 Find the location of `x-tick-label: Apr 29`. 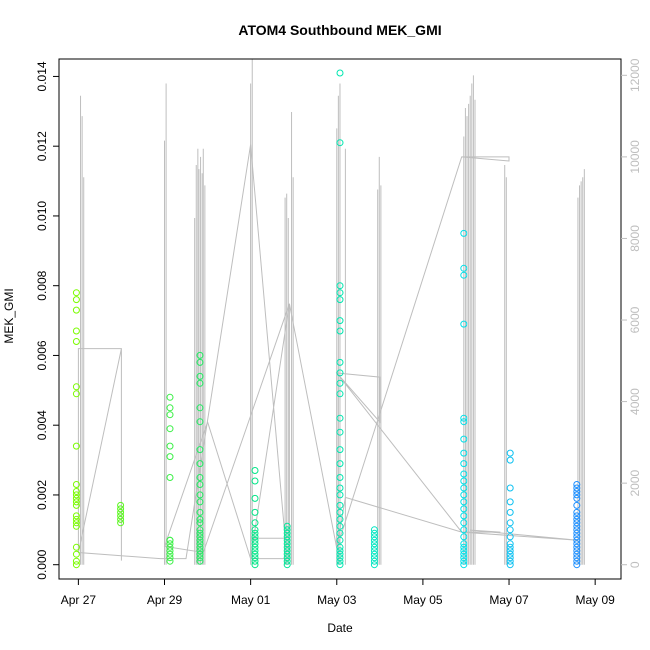

x-tick-label: Apr 29 is located at coordinates (165, 600).